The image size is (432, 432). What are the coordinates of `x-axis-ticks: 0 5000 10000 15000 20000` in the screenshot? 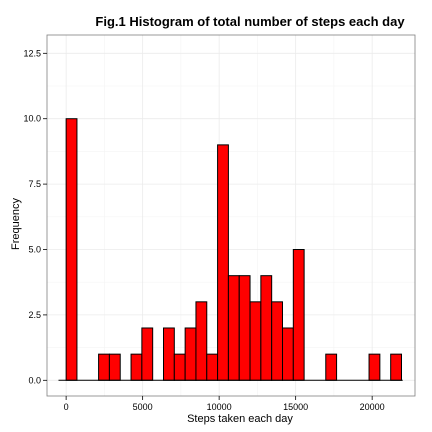 It's located at (224, 404).